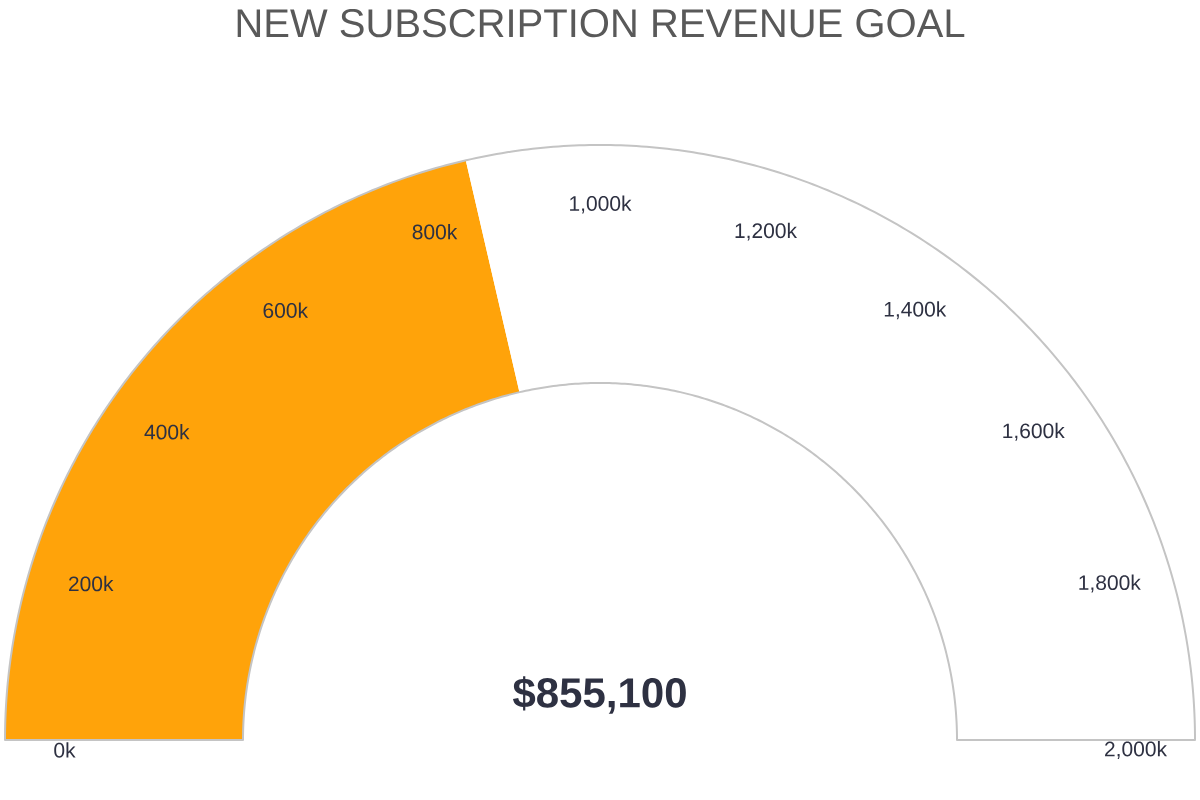 Image resolution: width=1200 pixels, height=800 pixels. What do you see at coordinates (1110, 583) in the screenshot?
I see `text: 1,800k` at bounding box center [1110, 583].